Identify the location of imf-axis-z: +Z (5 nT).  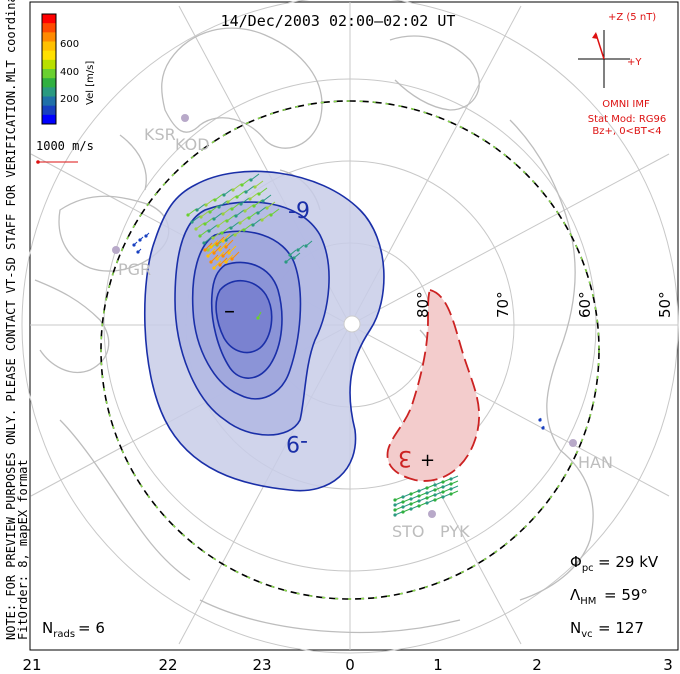
(632, 17).